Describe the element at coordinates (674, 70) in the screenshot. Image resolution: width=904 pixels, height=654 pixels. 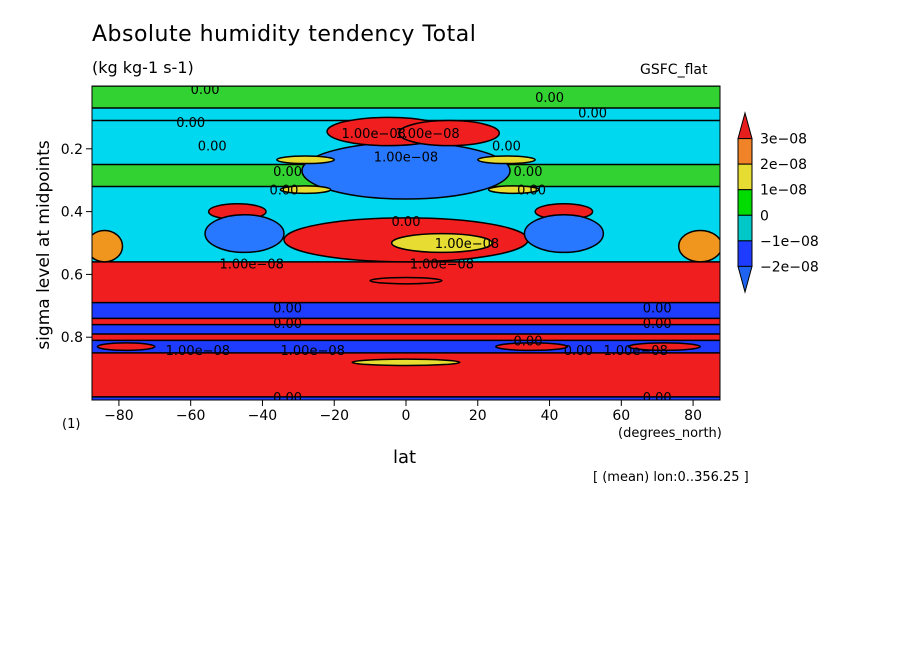
I see `model-label: GSFC_flat` at that location.